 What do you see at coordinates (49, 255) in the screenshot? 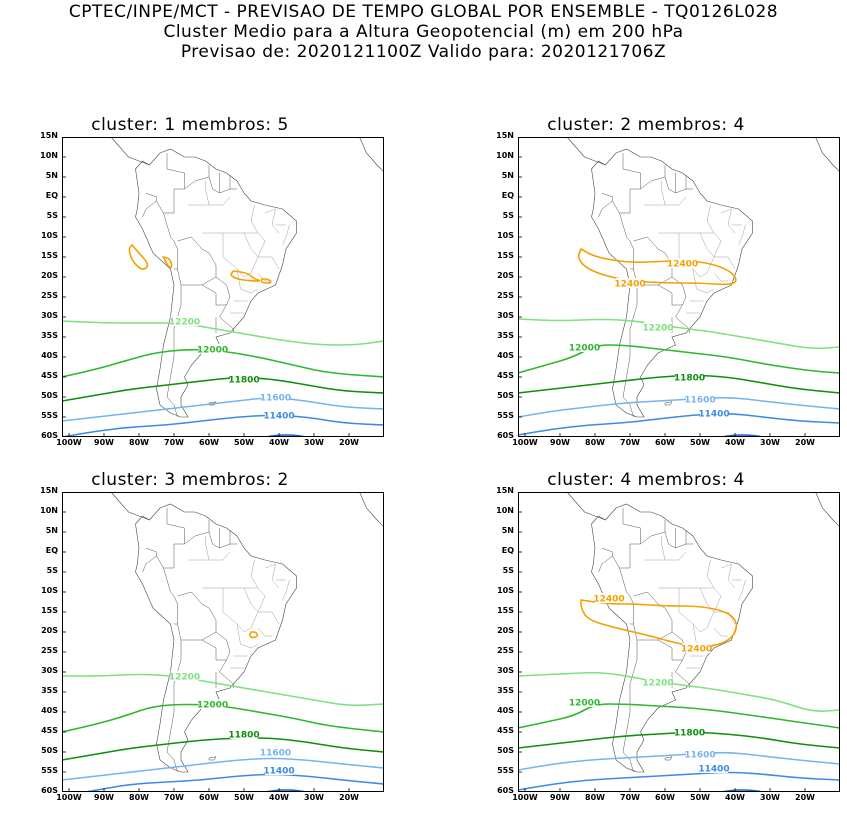
I see `lat-tick-label: 15S` at bounding box center [49, 255].